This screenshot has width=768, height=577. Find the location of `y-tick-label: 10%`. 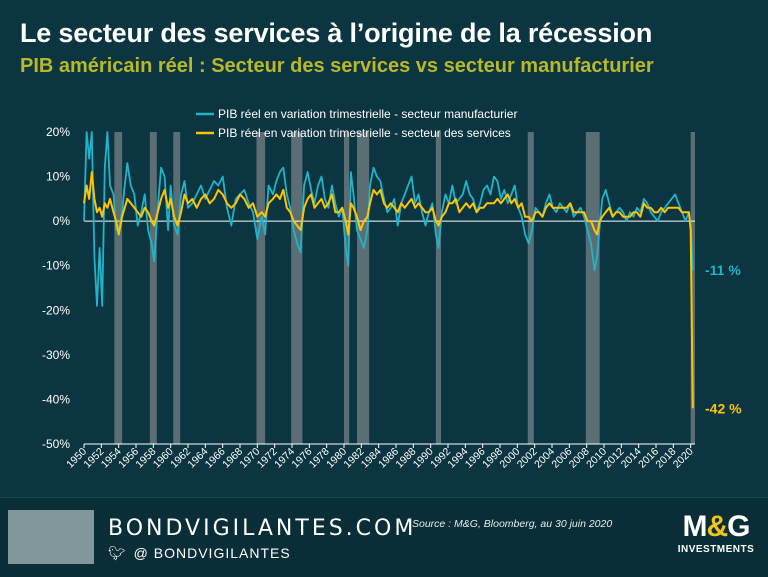

y-tick-label: 10% is located at coordinates (58, 177).